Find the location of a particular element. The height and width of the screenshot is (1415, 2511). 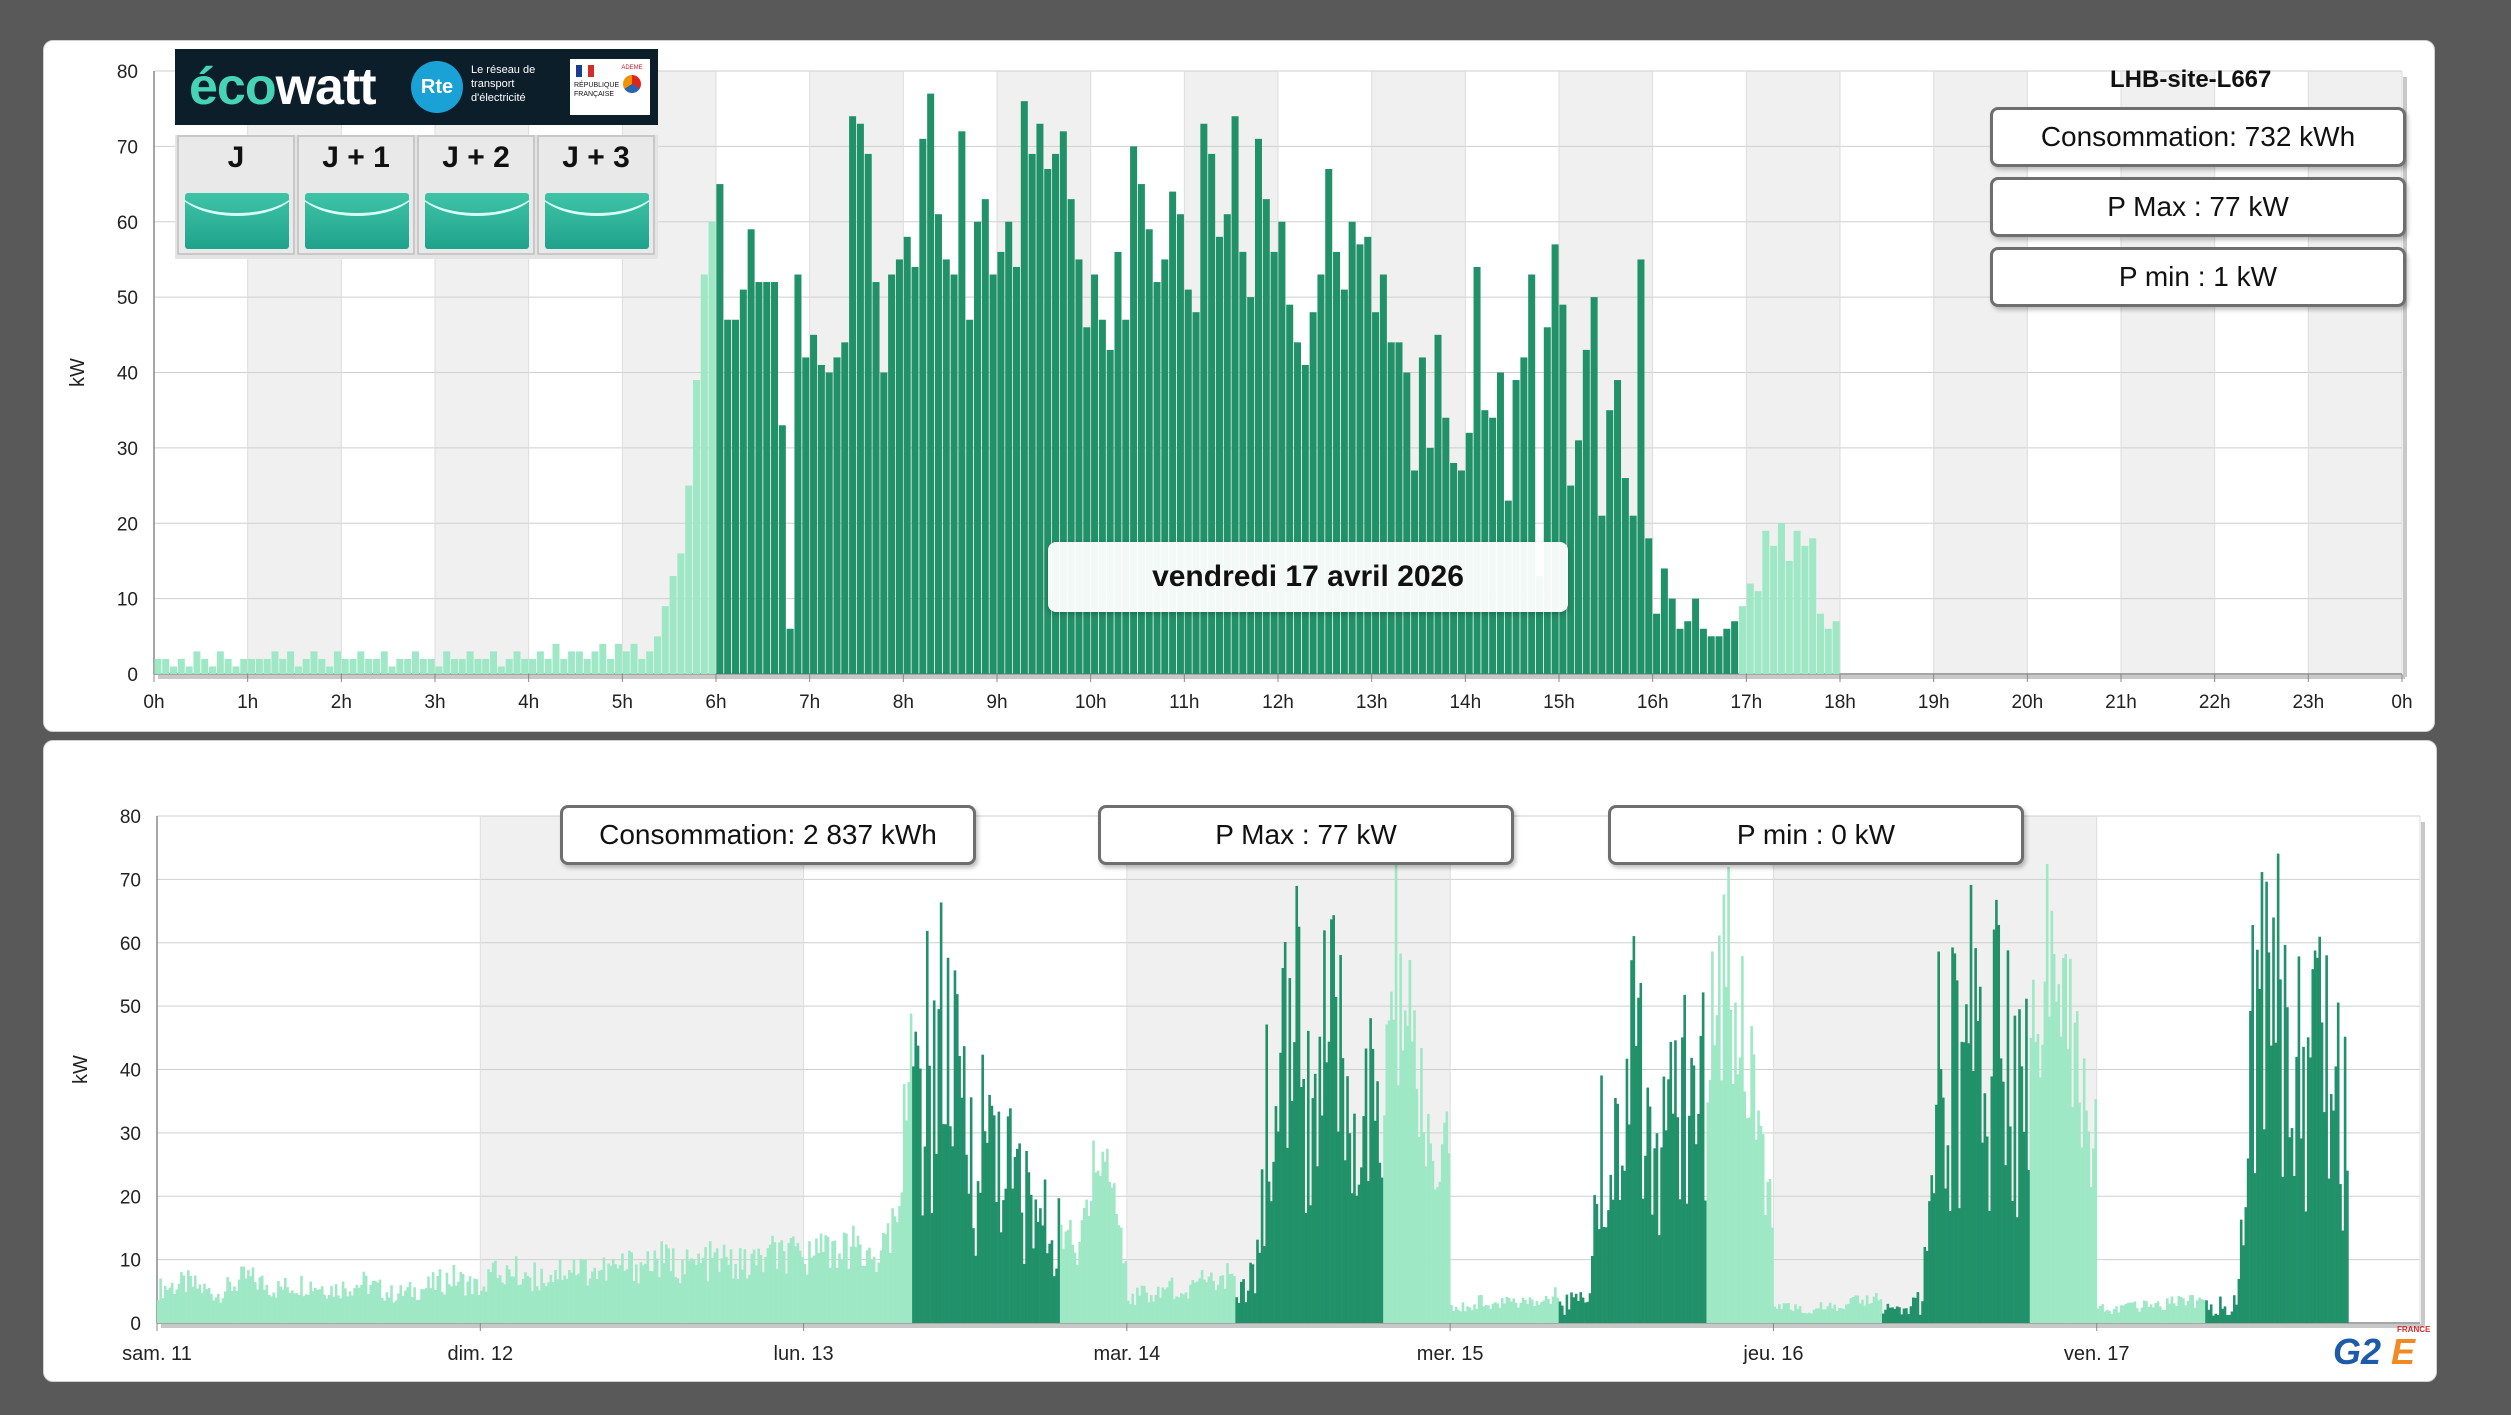

x-tick-label: ven. 17 is located at coordinates (2097, 1354).